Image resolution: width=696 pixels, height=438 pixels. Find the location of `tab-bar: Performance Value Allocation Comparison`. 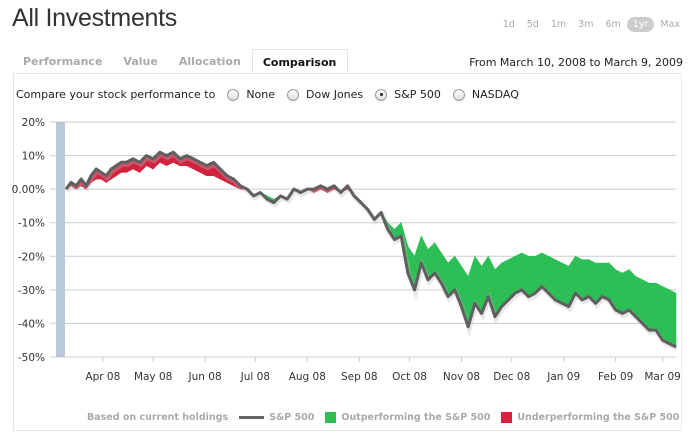

tab-bar: Performance Value Allocation Comparison is located at coordinates (181, 61).